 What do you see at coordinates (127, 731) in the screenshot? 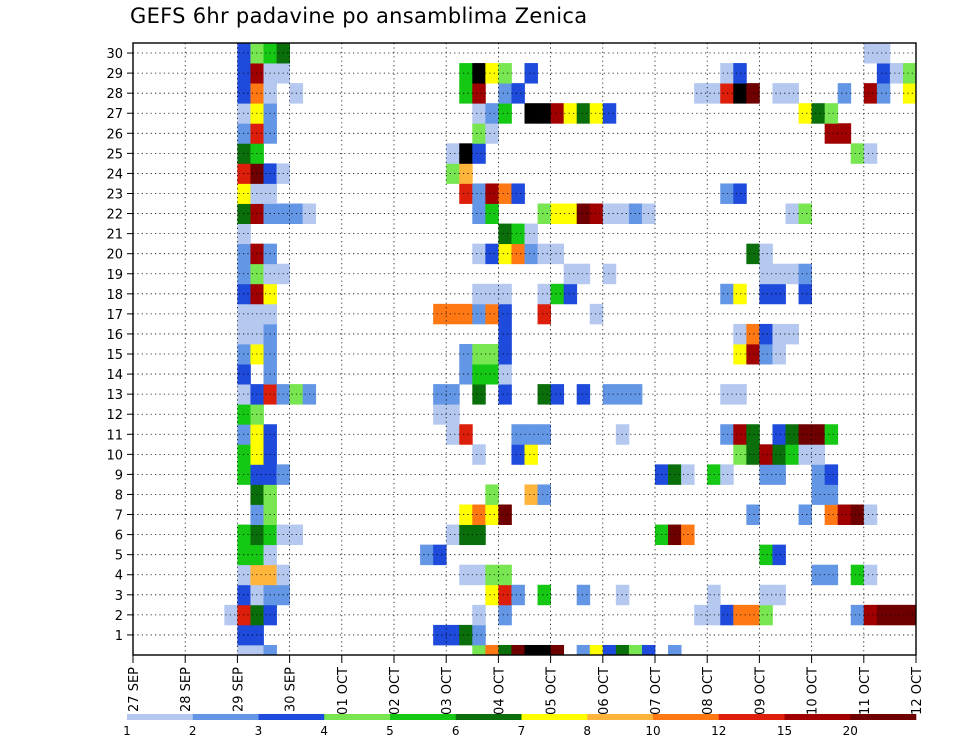
I see `colorbar-label: 1` at bounding box center [127, 731].